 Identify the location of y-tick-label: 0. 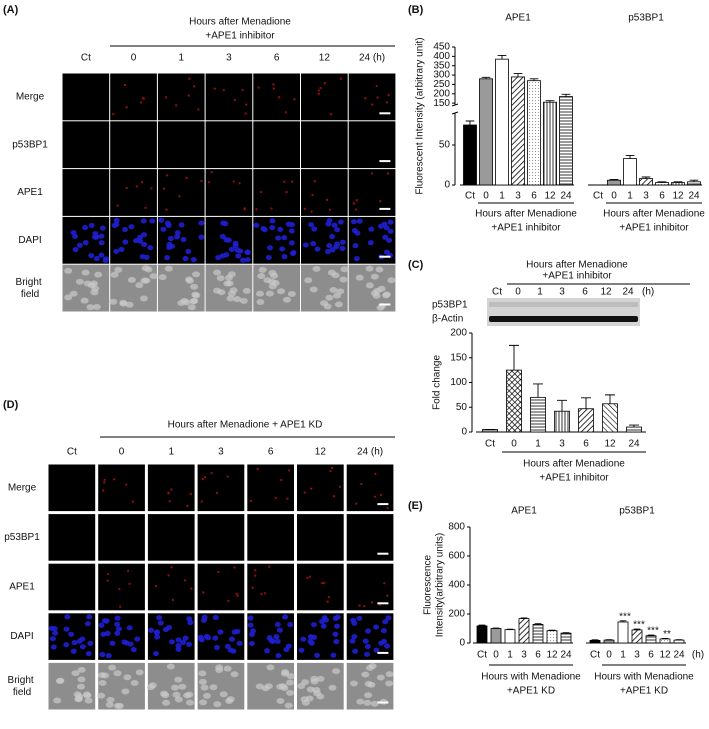
(462, 643).